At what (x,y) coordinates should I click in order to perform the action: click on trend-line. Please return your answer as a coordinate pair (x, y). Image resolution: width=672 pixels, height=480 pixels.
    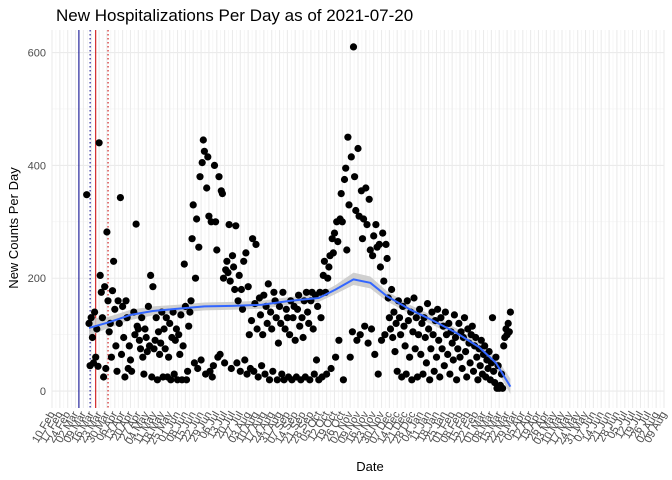
    Looking at the image, I should click on (300, 333).